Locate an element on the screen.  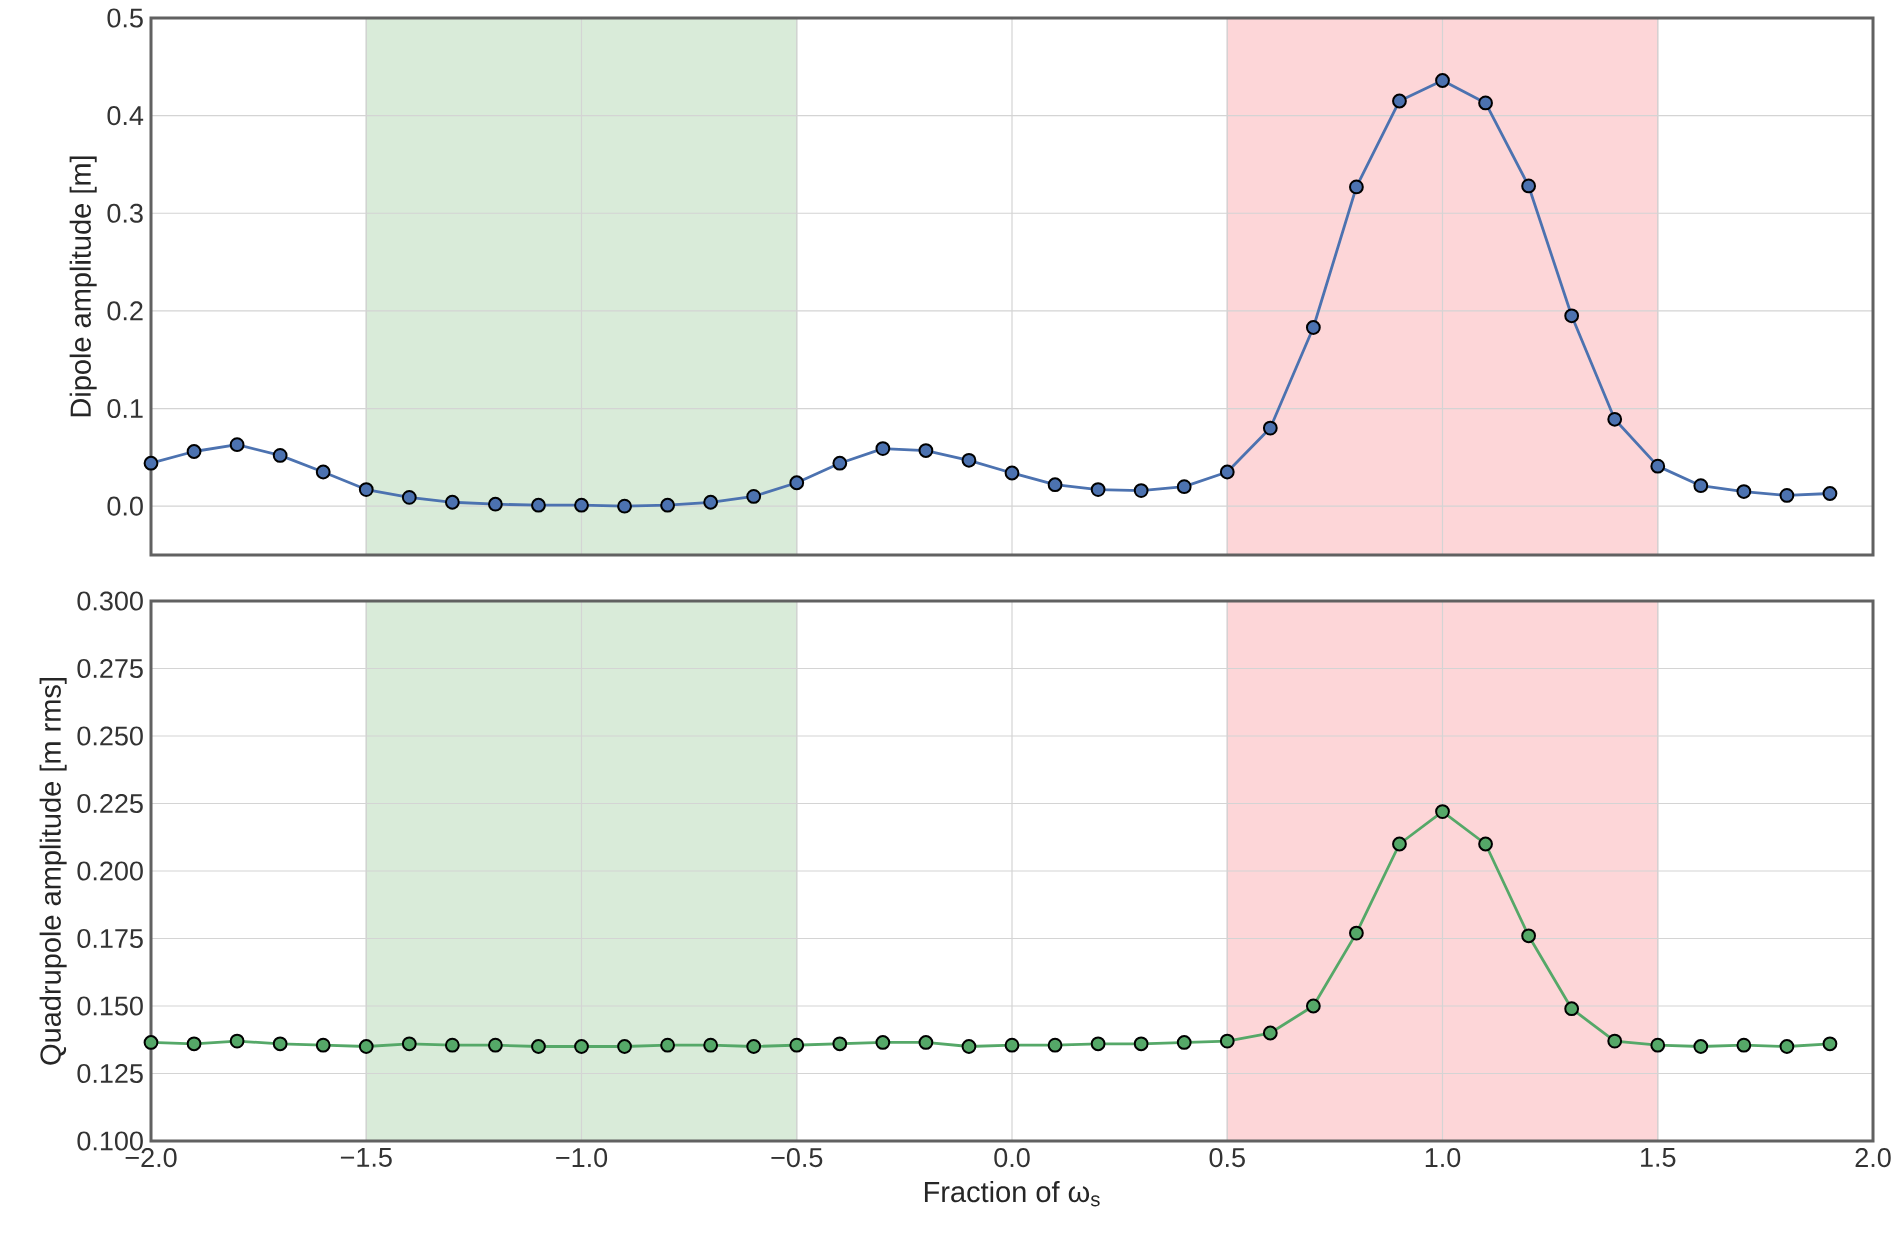
y-axis-title: Dipole amplitude [m] is located at coordinates (83, 286).